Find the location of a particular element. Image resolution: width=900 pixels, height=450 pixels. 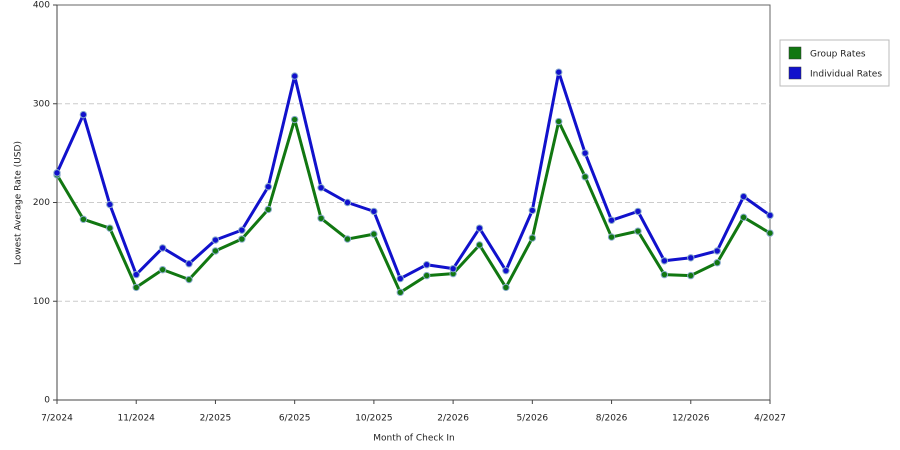

x-tick-label: 5/2026 is located at coordinates (532, 419).